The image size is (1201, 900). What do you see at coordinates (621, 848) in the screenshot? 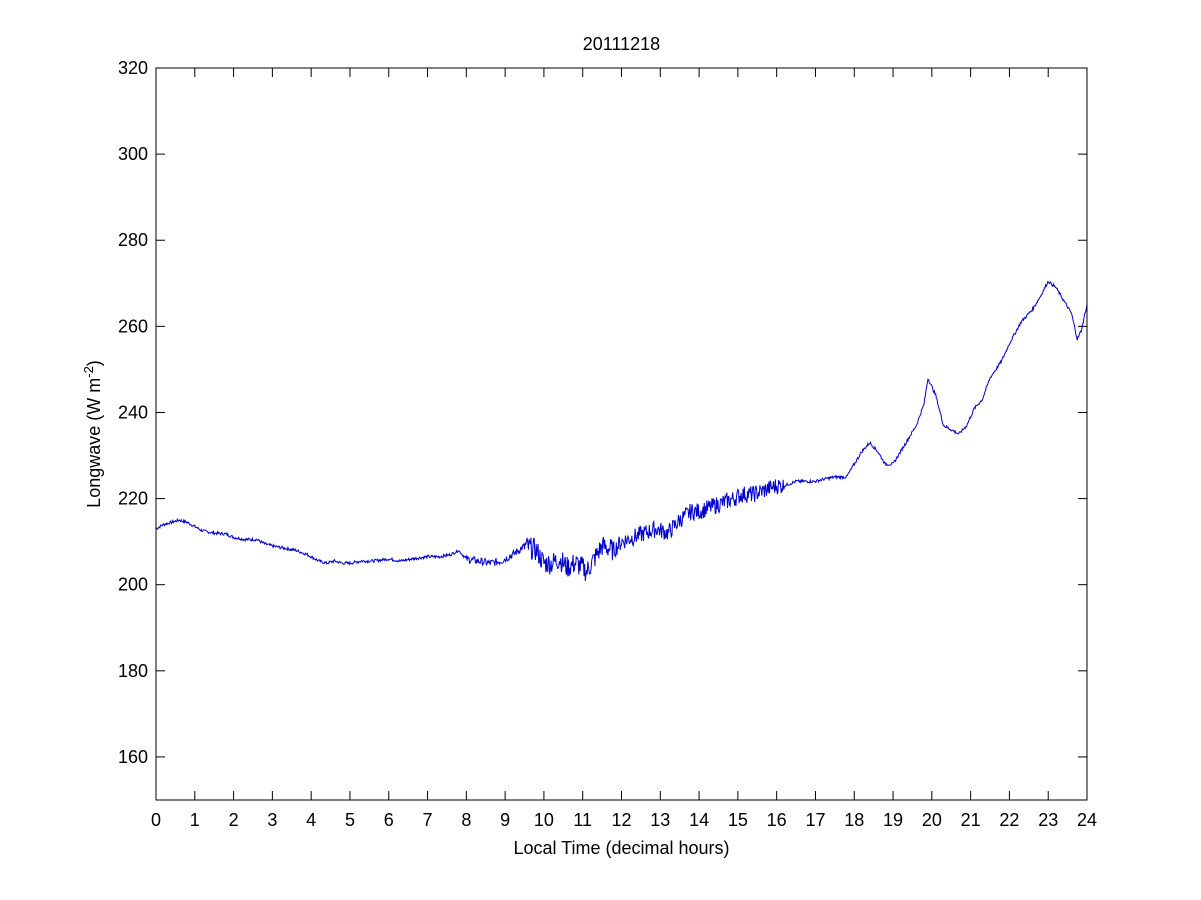
I see `x-axis-label: Local Time (decimal hours)` at bounding box center [621, 848].